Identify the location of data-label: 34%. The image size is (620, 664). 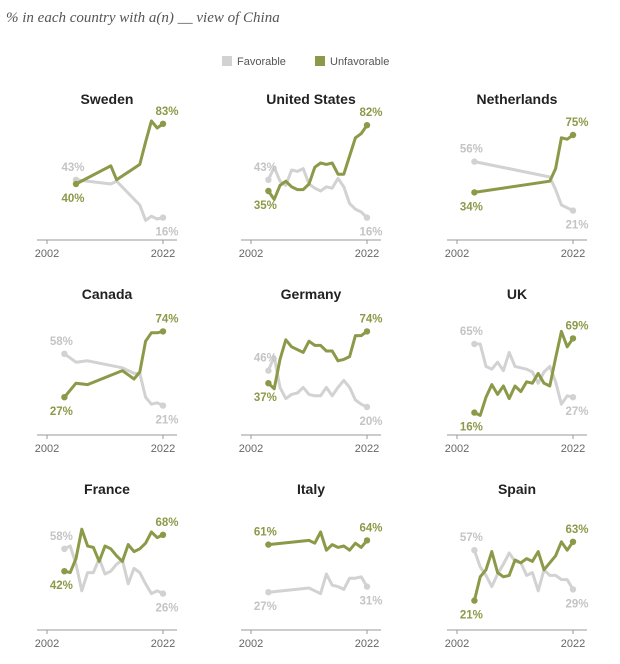
(471, 207).